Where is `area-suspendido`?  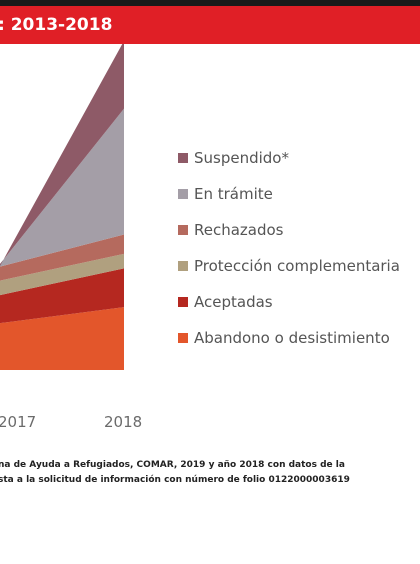
area-suspendido is located at coordinates (62, 155).